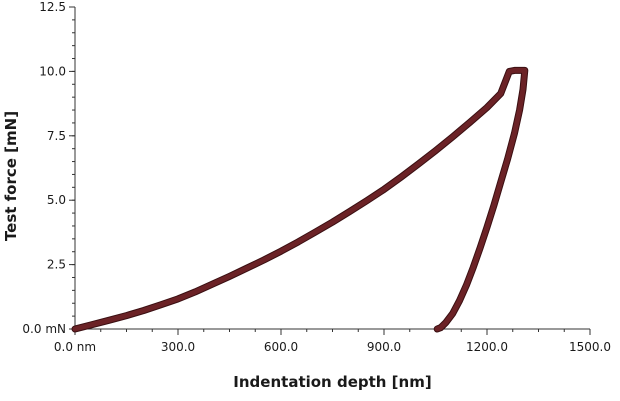  I want to click on x-tick-label: 1500.0, so click(590, 347).